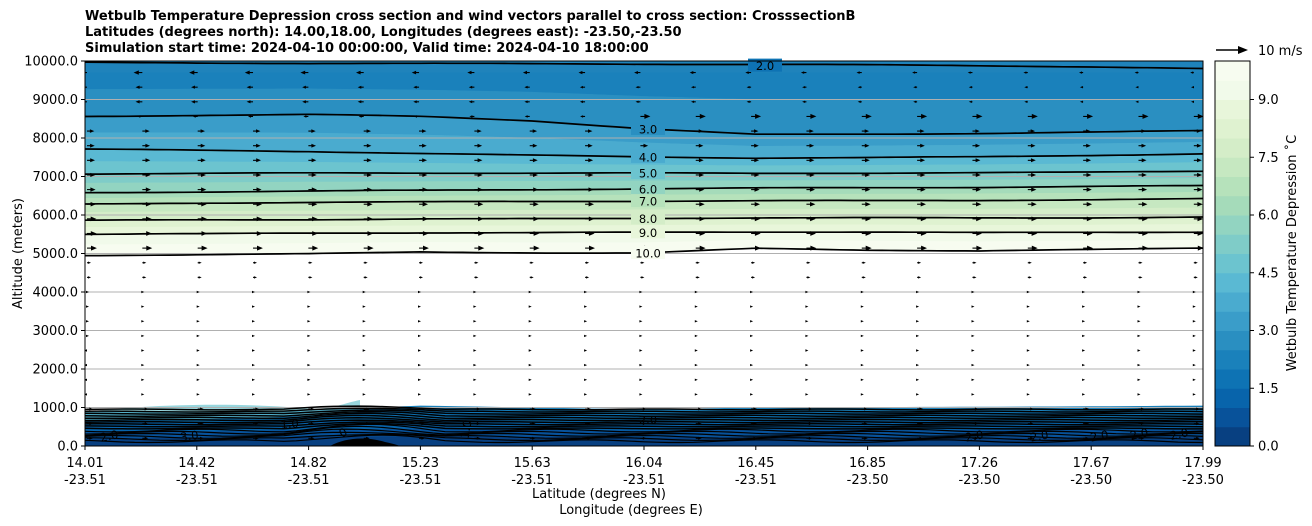  Describe the element at coordinates (308, 463) in the screenshot. I see `x-tick-label-lat: 14.82` at that location.